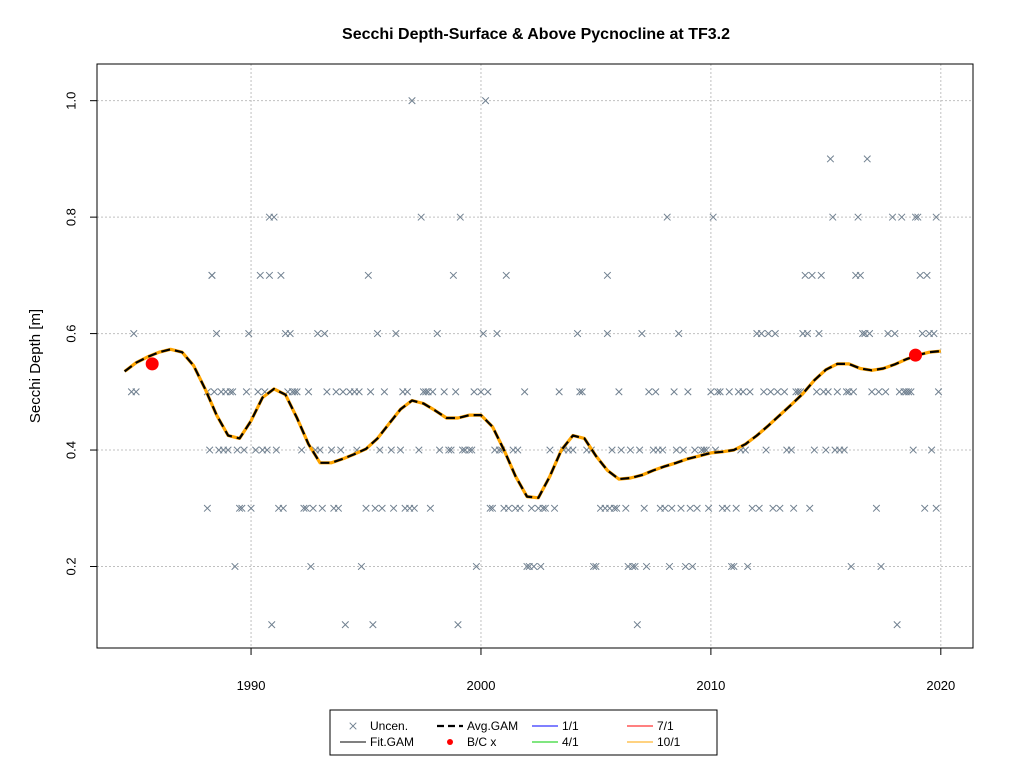 The height and width of the screenshot is (768, 1024). Describe the element at coordinates (534, 359) in the screenshot. I see `bc-points` at that location.